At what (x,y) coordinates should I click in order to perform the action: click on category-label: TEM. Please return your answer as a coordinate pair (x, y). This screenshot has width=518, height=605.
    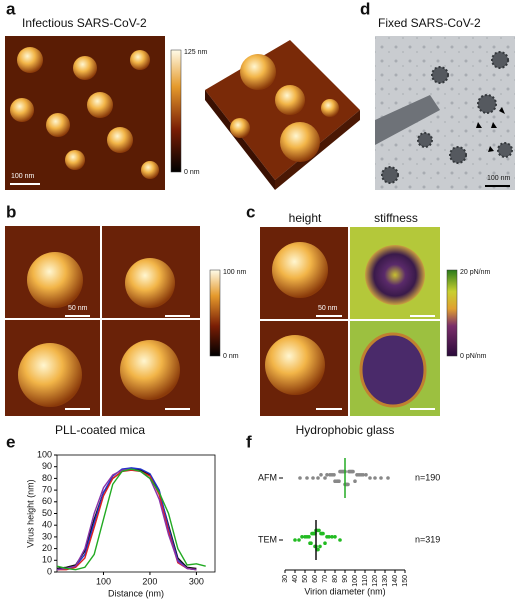
    Looking at the image, I should click on (267, 539).